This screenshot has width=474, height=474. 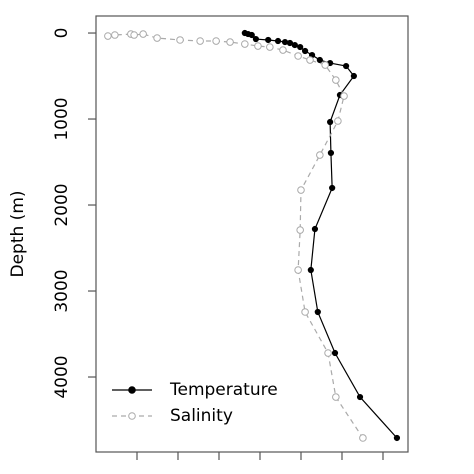 What do you see at coordinates (18, 233) in the screenshot?
I see `y-axis-label: Depth (m)` at bounding box center [18, 233].